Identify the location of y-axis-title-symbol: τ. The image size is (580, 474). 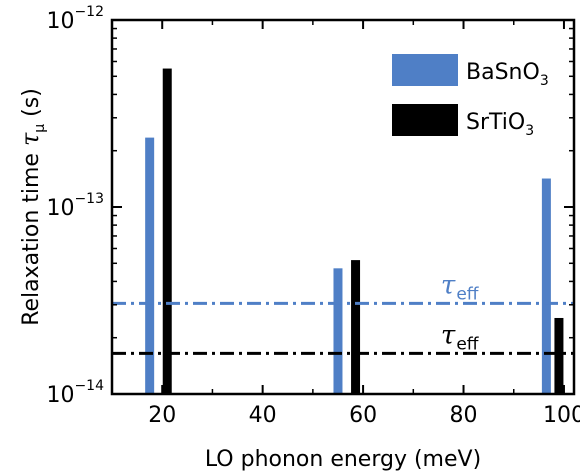
(30, 139).